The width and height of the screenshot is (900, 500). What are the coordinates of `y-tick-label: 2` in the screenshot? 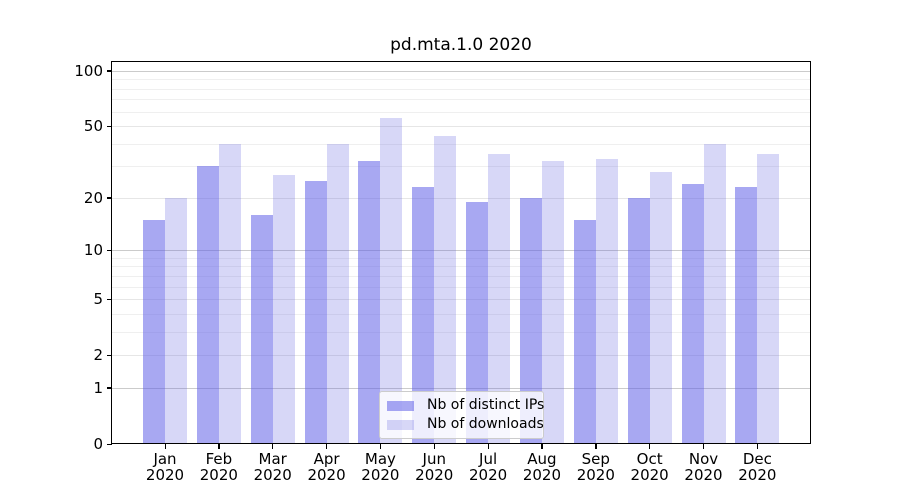 It's located at (98, 355).